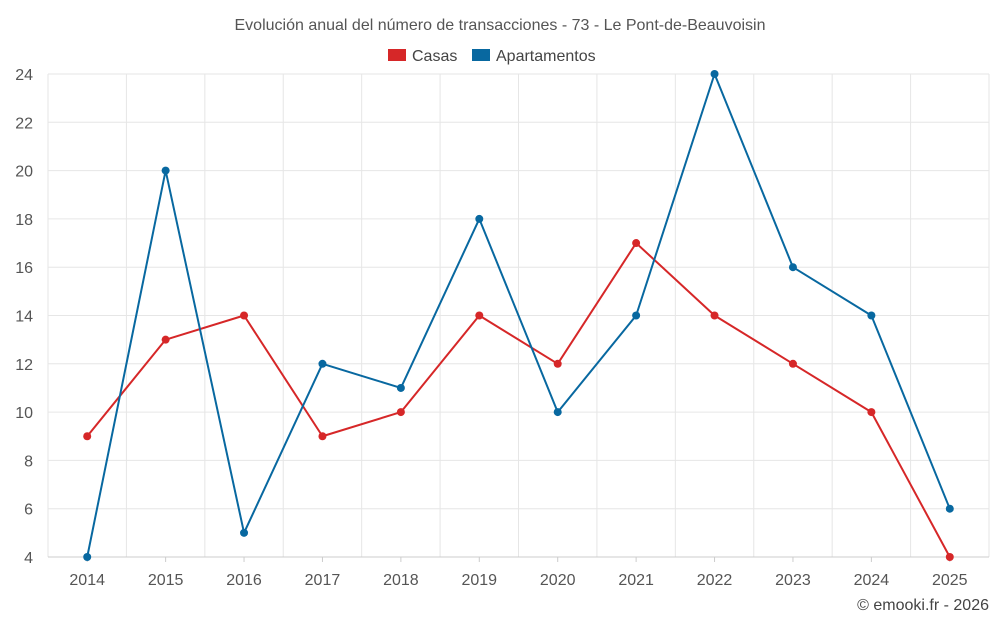 Image resolution: width=1000 pixels, height=625 pixels. What do you see at coordinates (24, 123) in the screenshot?
I see `y-tick-label-22: 22` at bounding box center [24, 123].